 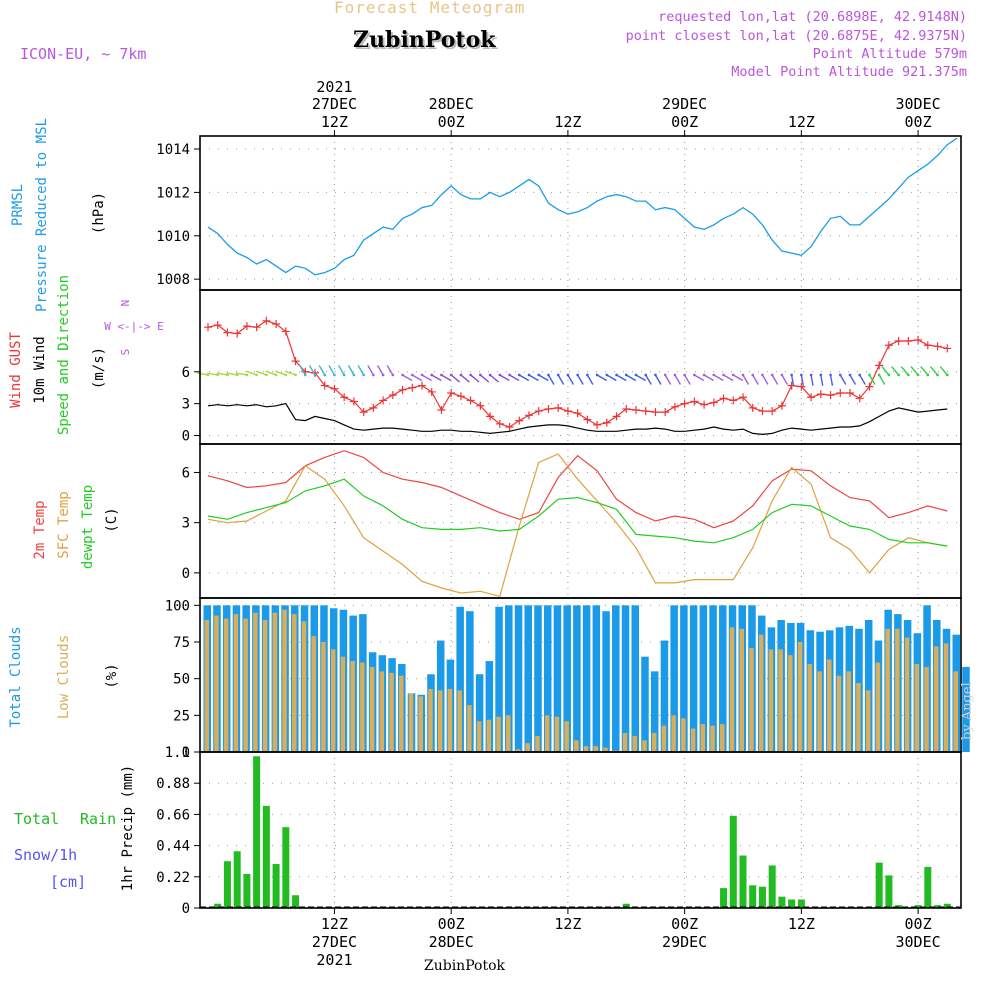 I want to click on y-tick-label: 0.44, so click(x=173, y=847).